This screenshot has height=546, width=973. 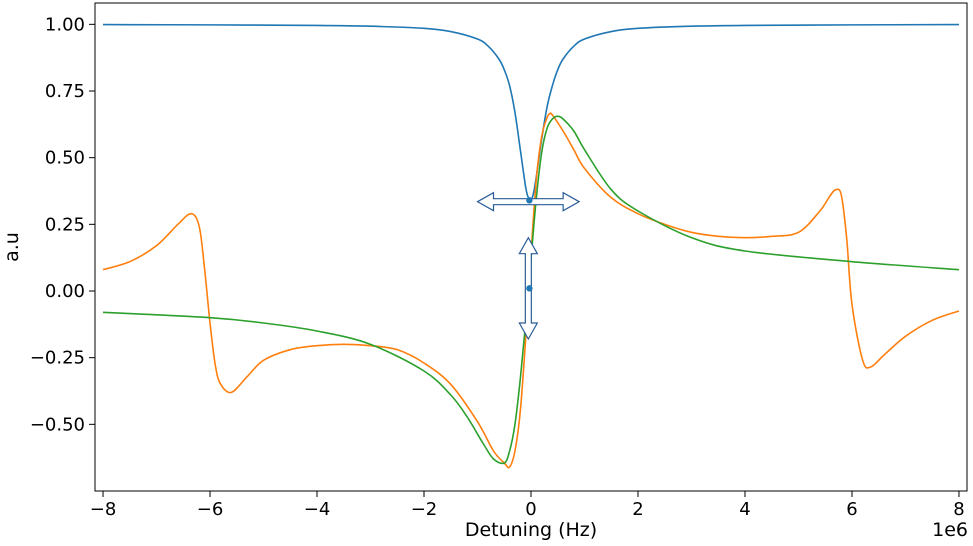 I want to click on y-tick-label: −0.25, so click(x=57, y=358).